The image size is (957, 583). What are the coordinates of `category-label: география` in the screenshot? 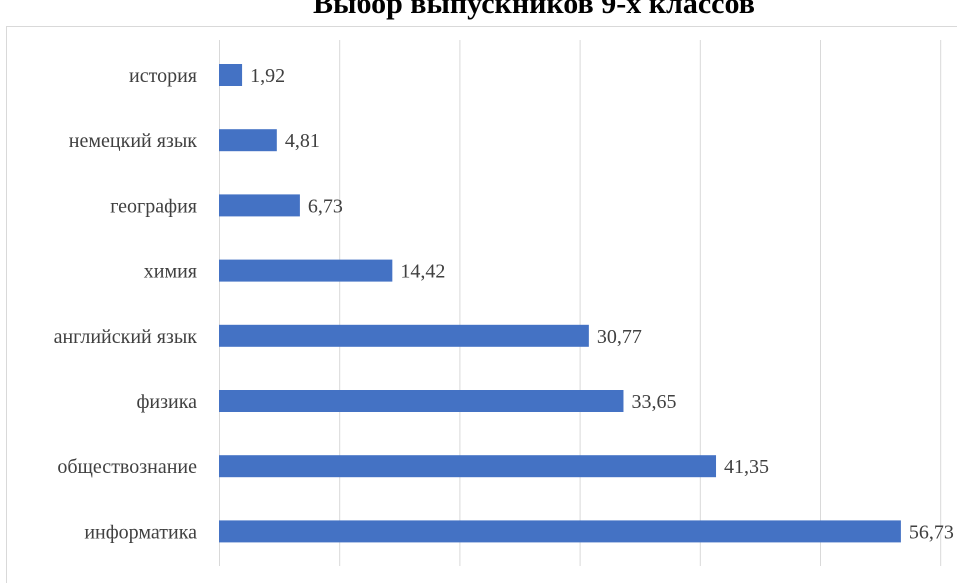 It's located at (153, 206).